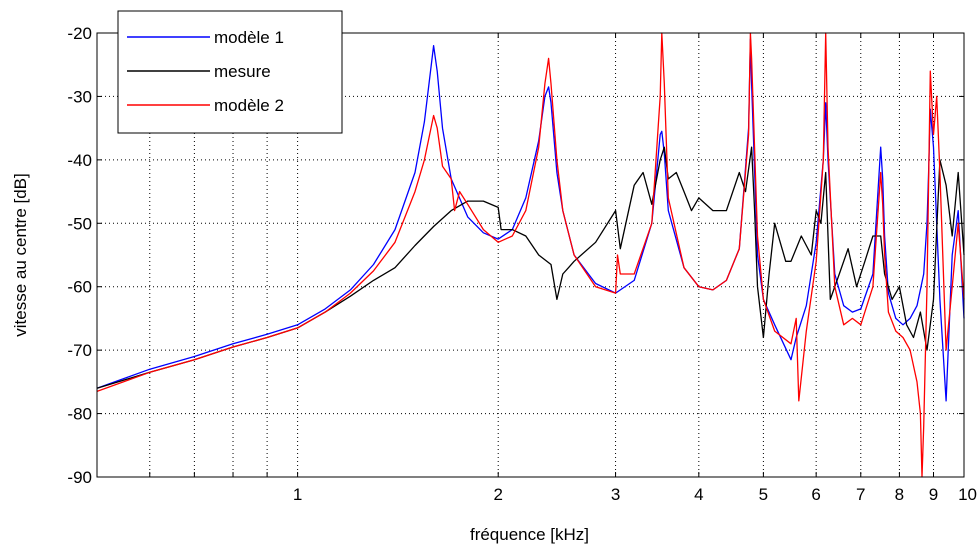 This screenshot has width=979, height=552. I want to click on y-tick-label: -70, so click(79, 350).